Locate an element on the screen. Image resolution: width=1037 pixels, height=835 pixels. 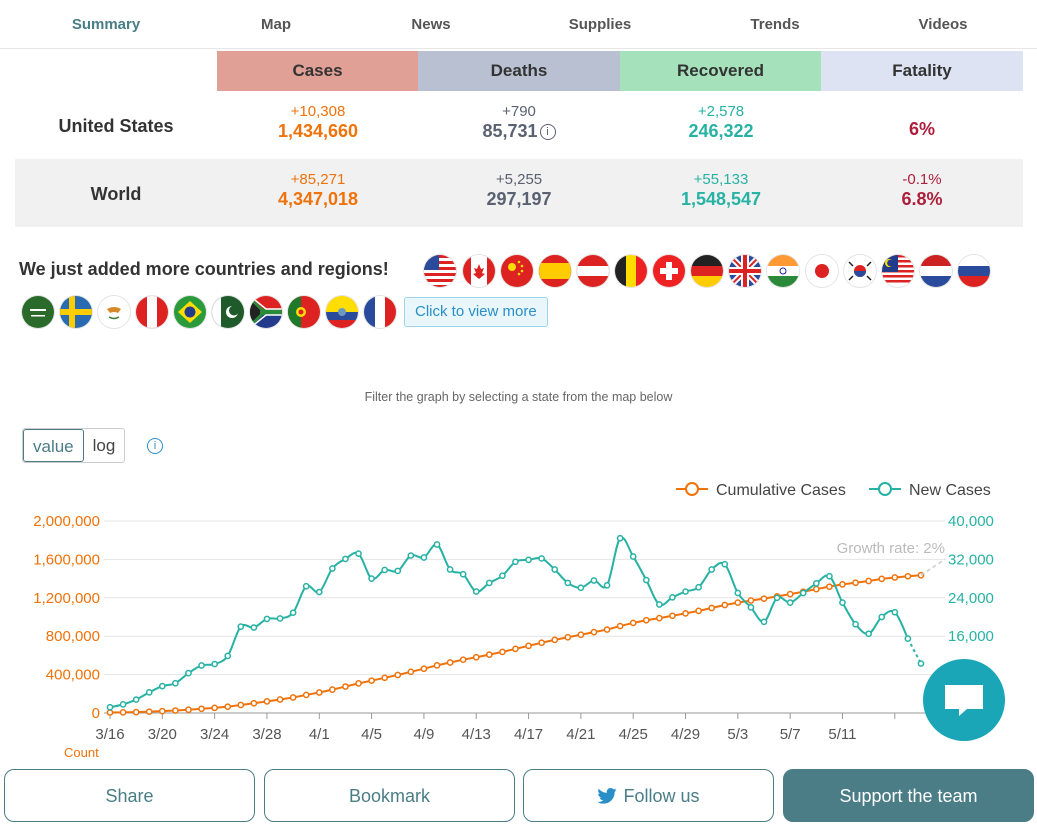
flag-sweden-icon is located at coordinates (76, 312).